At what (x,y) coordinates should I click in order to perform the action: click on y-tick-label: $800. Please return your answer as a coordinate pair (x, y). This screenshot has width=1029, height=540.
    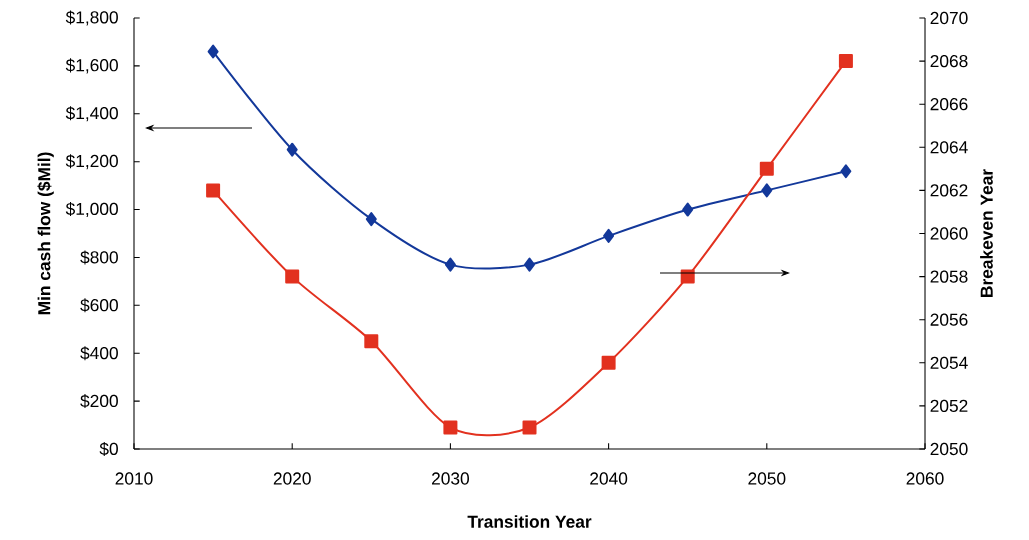
    Looking at the image, I should click on (99, 257).